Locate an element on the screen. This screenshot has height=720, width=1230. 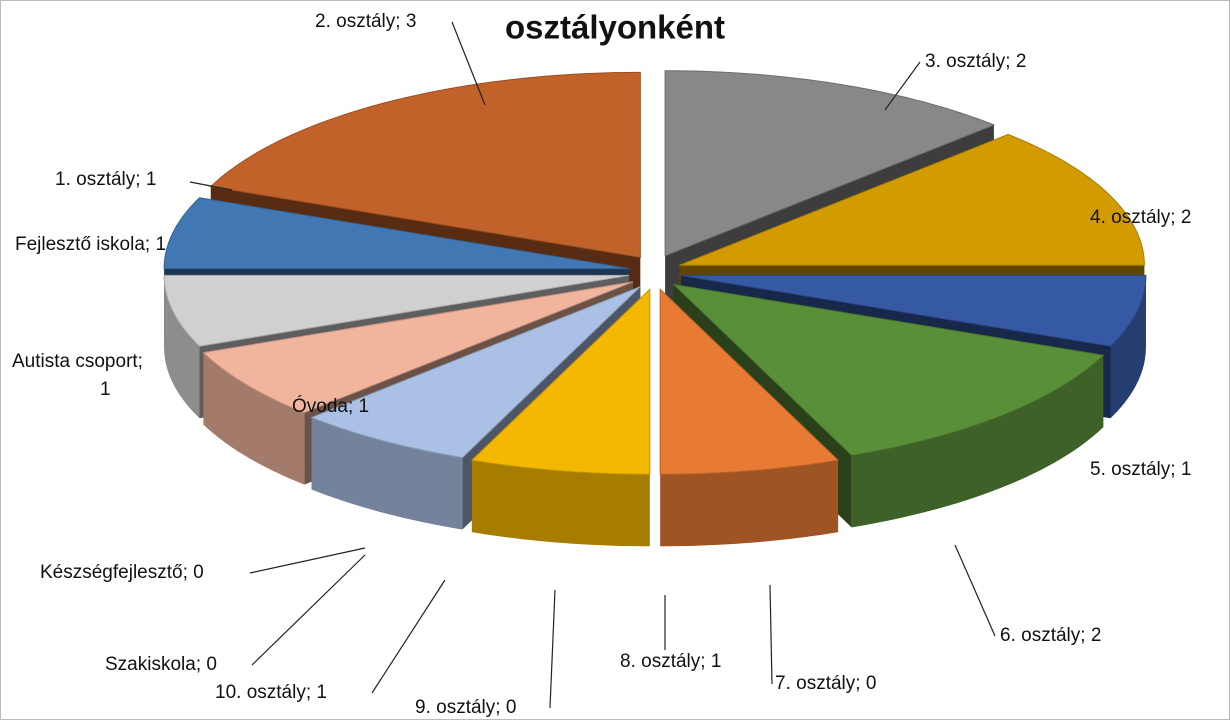
data-label: 9. osztály; 0 is located at coordinates (465, 707).